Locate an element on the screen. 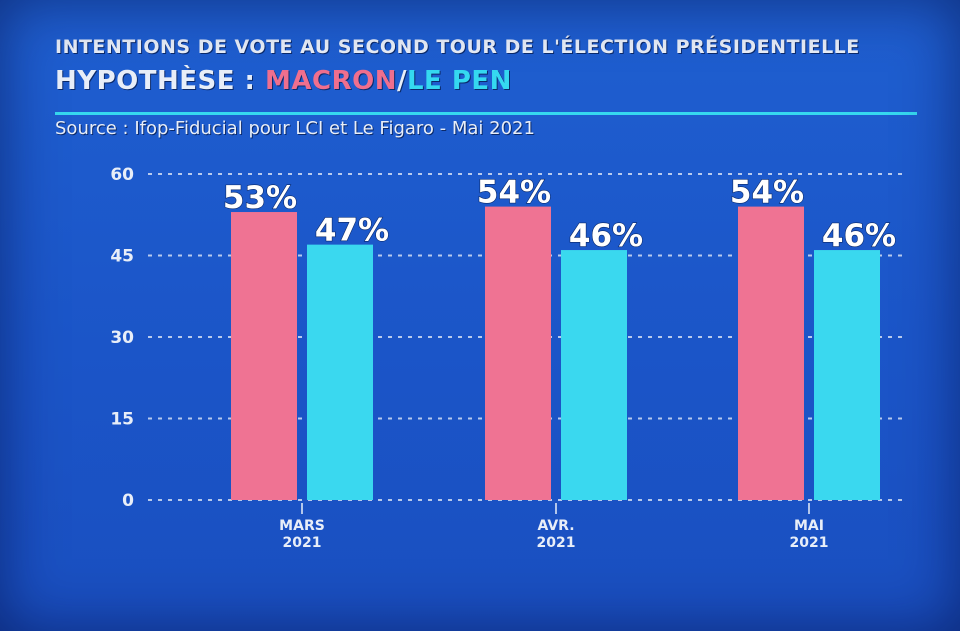 Image resolution: width=960 pixels, height=631 pixels. y-tick-label-30: 30 is located at coordinates (122, 338).